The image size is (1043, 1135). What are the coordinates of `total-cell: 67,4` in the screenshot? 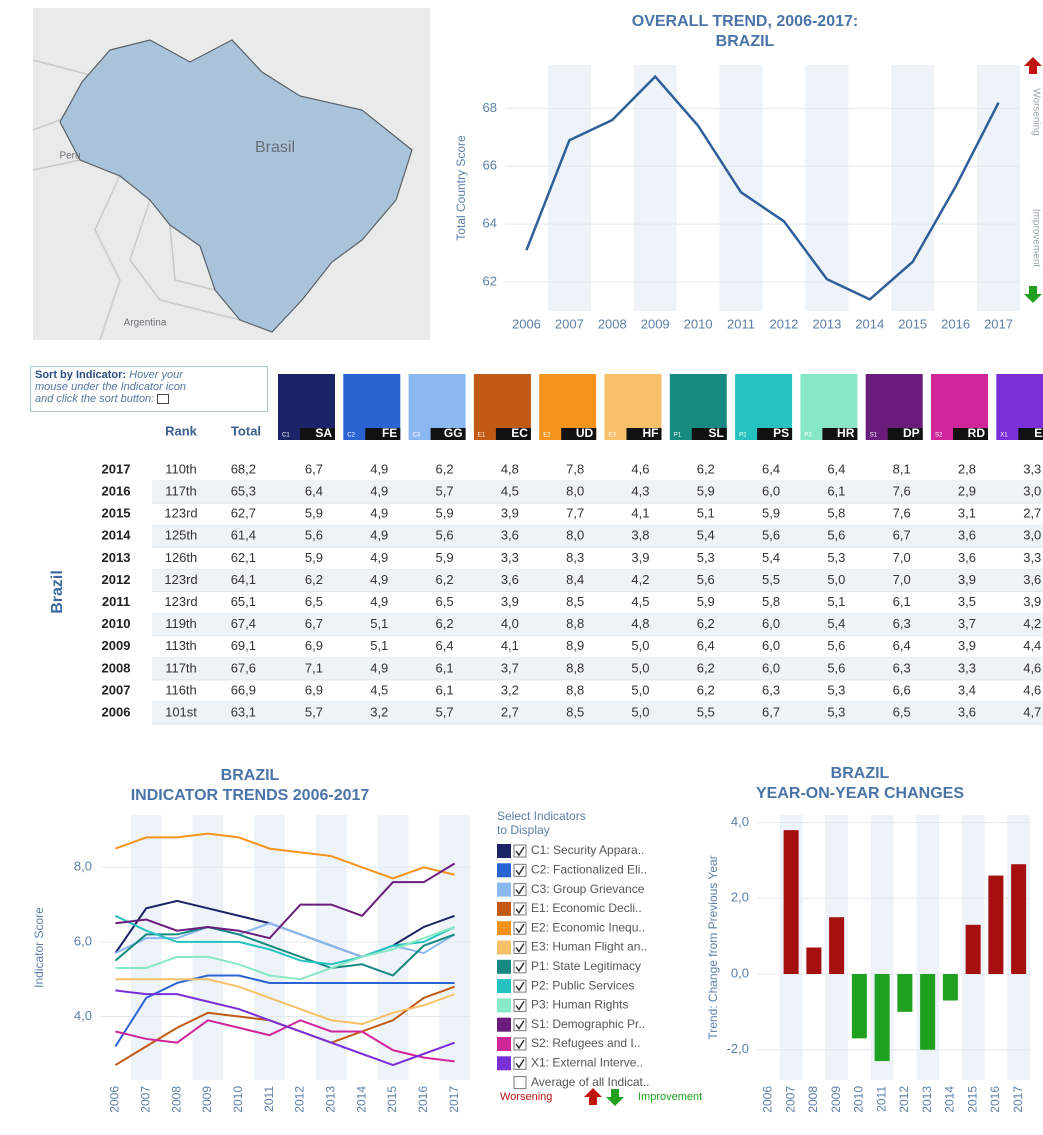 It's located at (243, 623).